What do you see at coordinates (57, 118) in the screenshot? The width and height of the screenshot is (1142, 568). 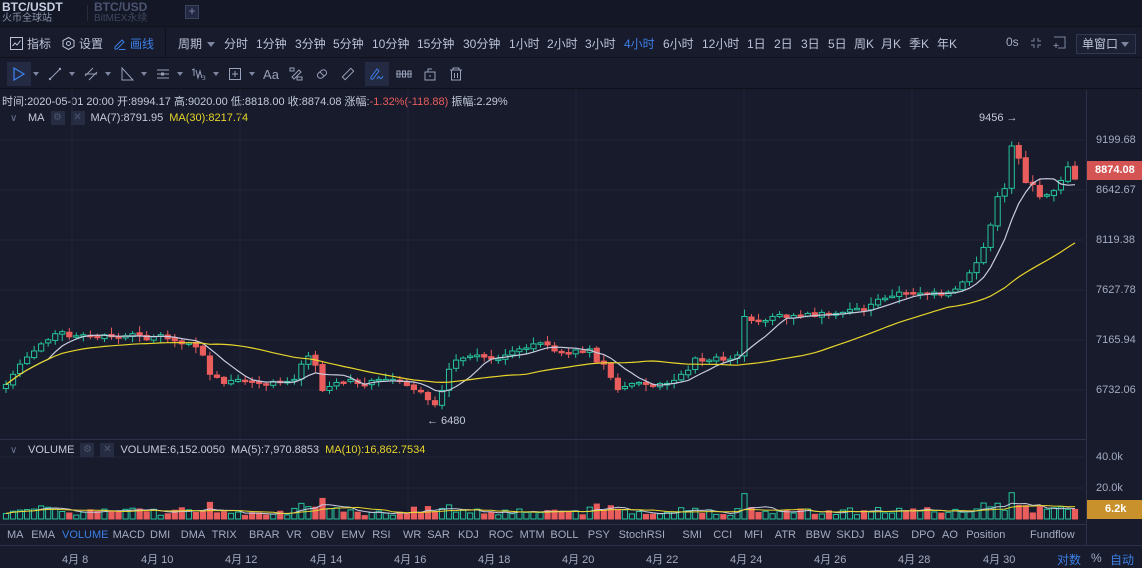 I see `ma-settings-gear-icon: ⚙` at bounding box center [57, 118].